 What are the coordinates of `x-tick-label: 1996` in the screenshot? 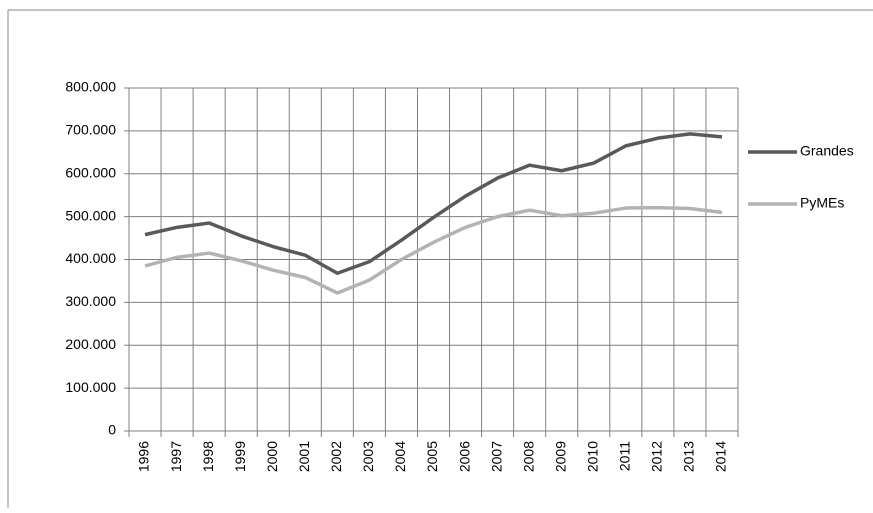 It's located at (144, 456).